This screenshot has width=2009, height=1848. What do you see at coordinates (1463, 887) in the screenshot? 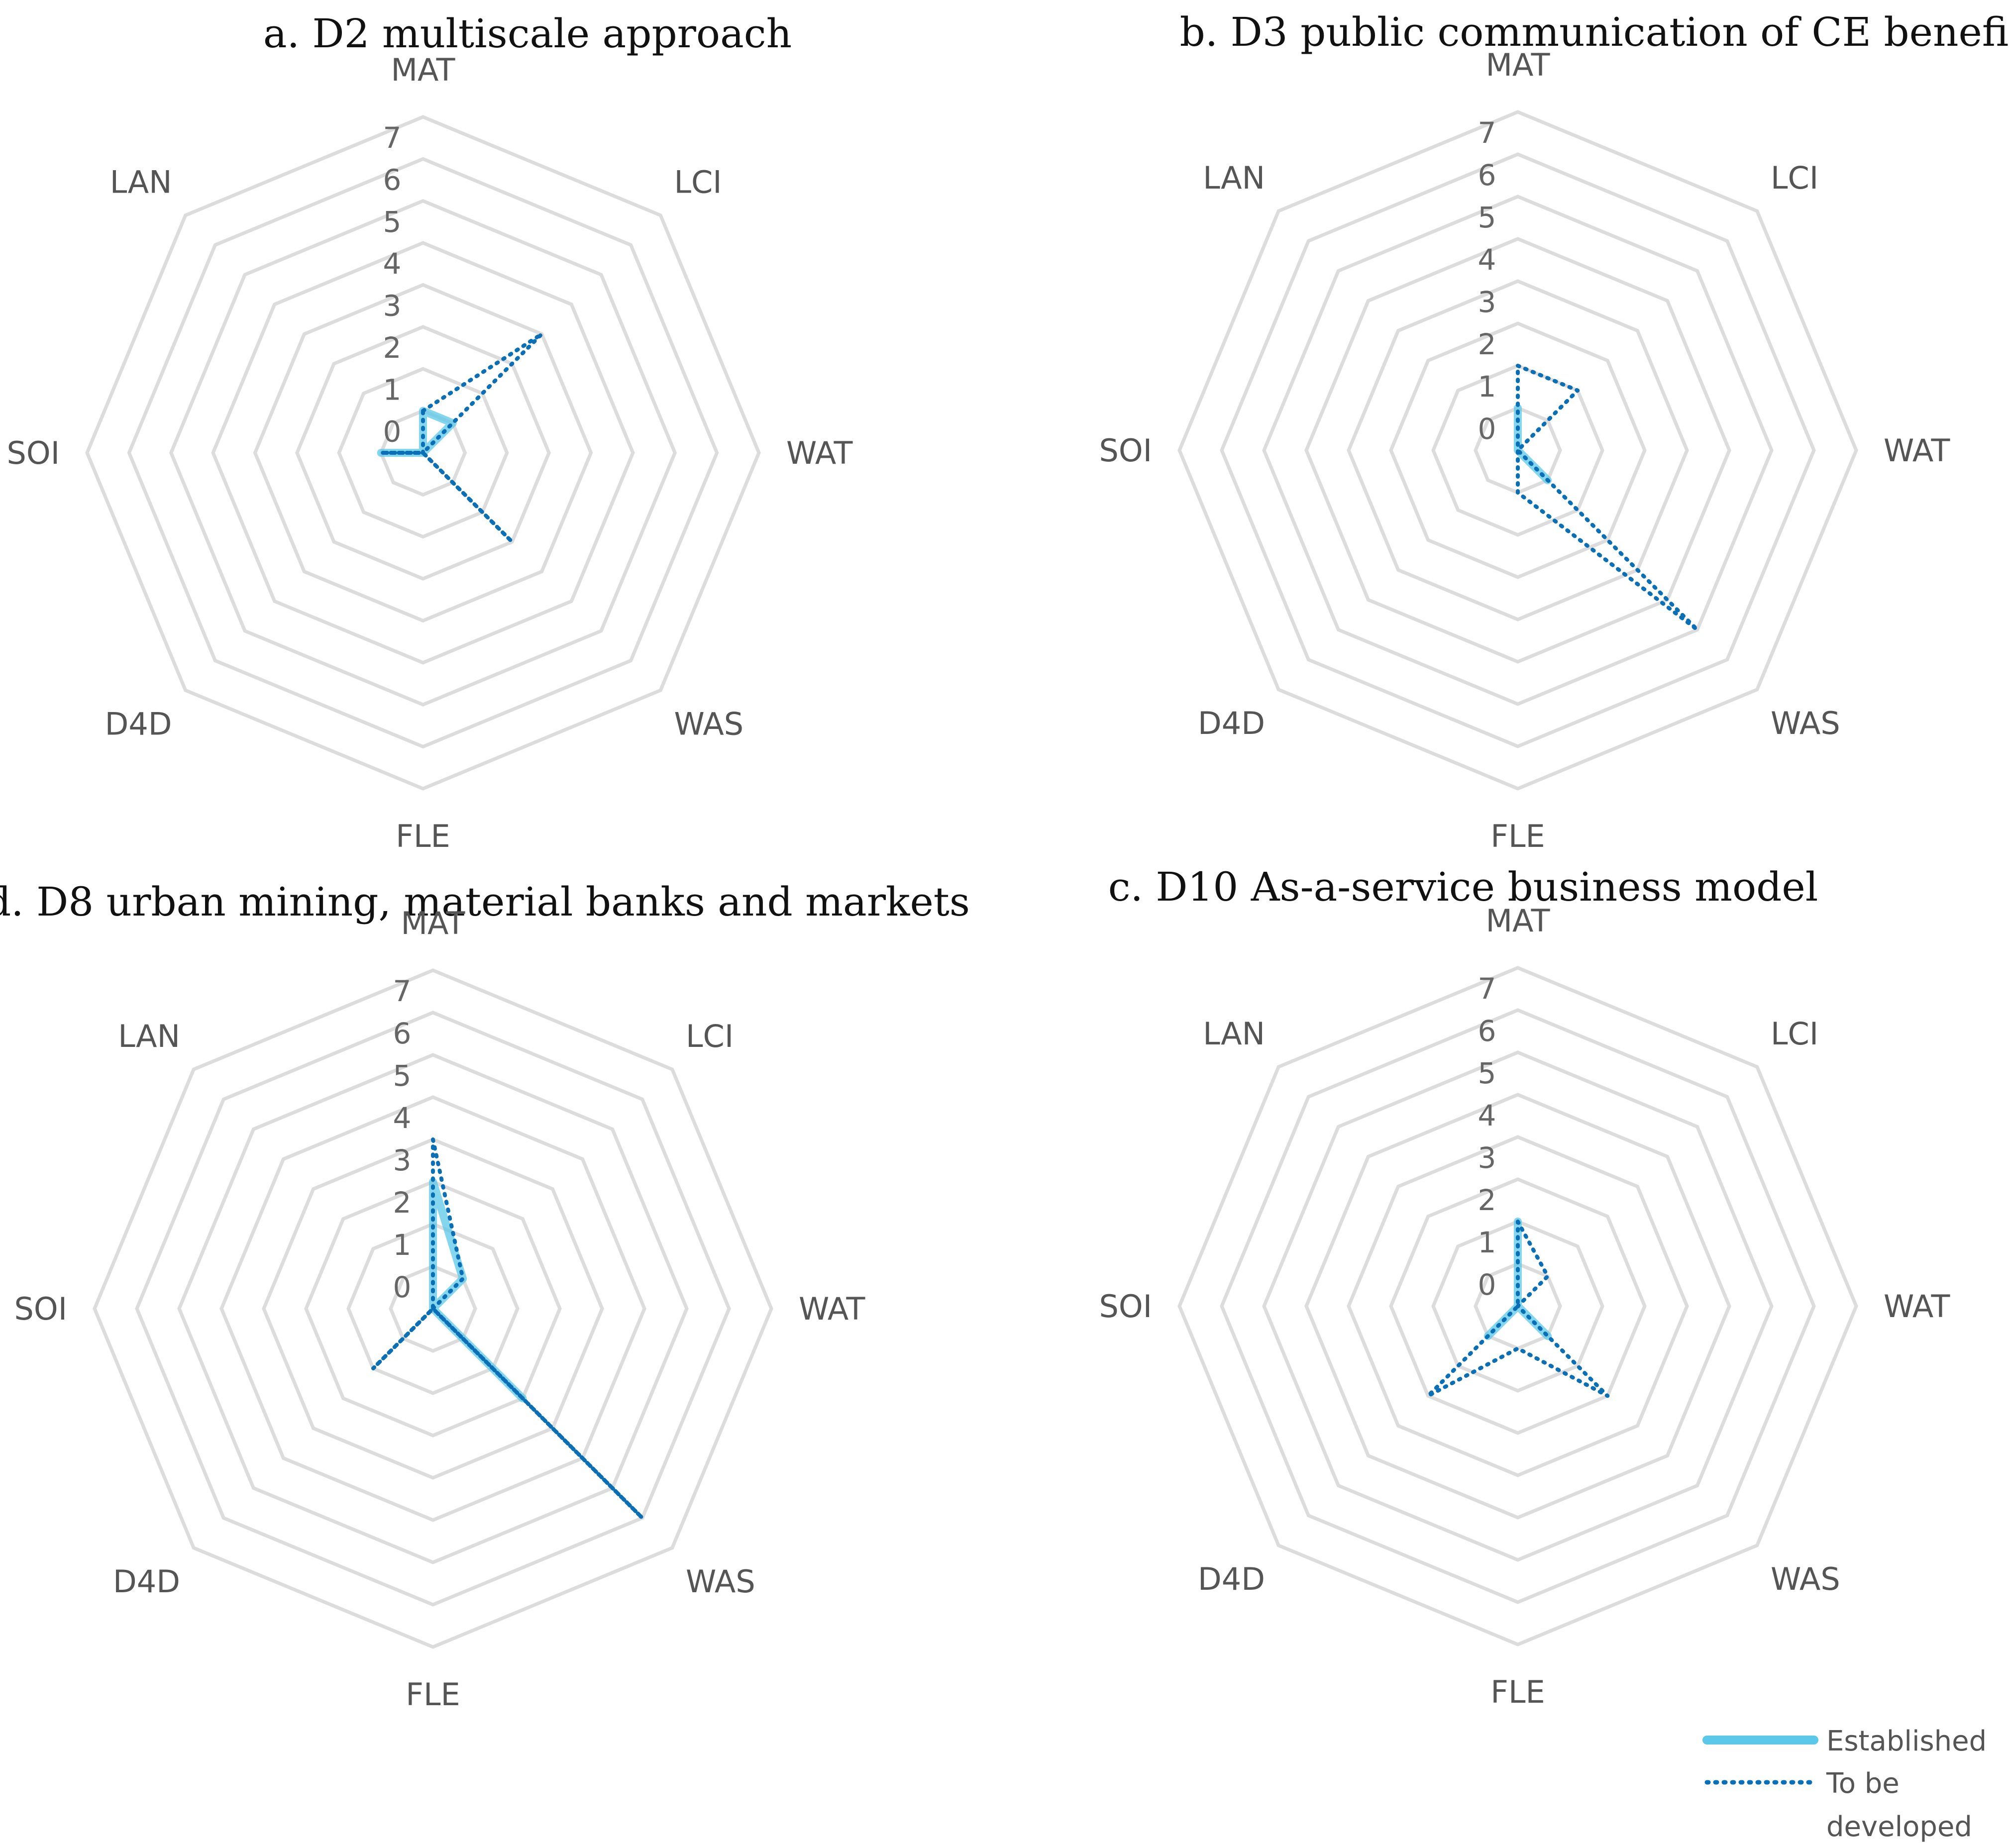
I see `panel-title: c. D10 As-a-service business model` at bounding box center [1463, 887].